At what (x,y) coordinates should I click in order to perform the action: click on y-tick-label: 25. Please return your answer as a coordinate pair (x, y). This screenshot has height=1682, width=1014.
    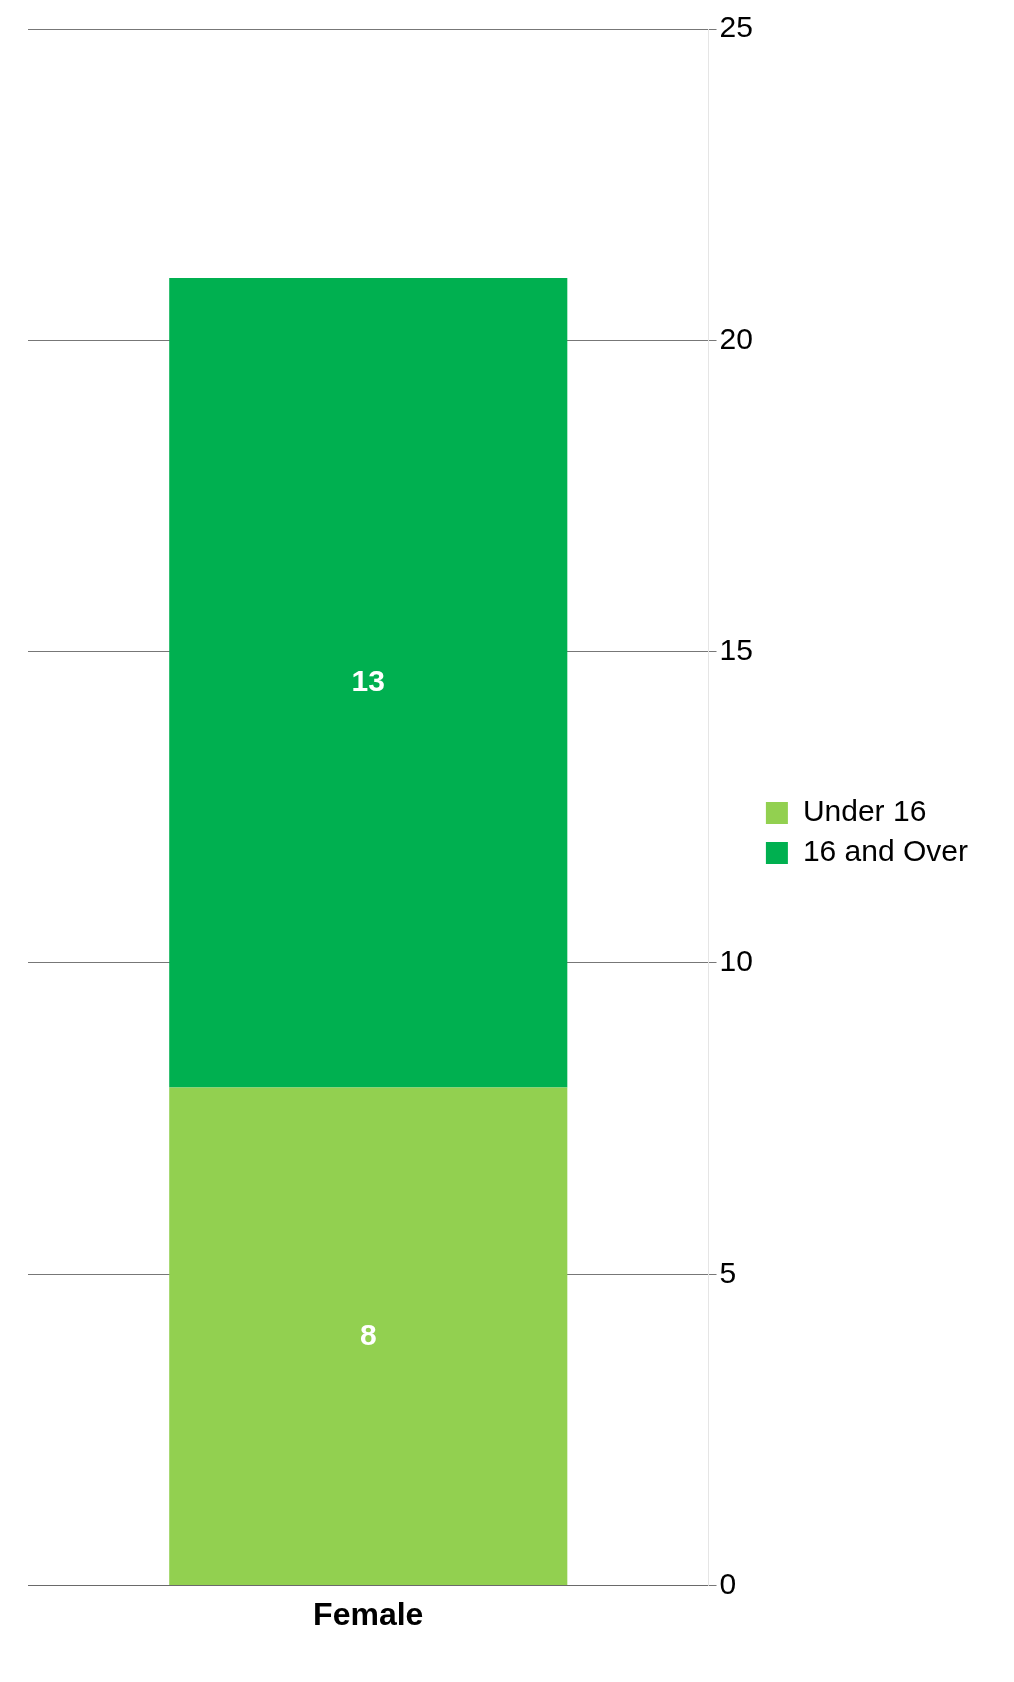
    Looking at the image, I should click on (736, 27).